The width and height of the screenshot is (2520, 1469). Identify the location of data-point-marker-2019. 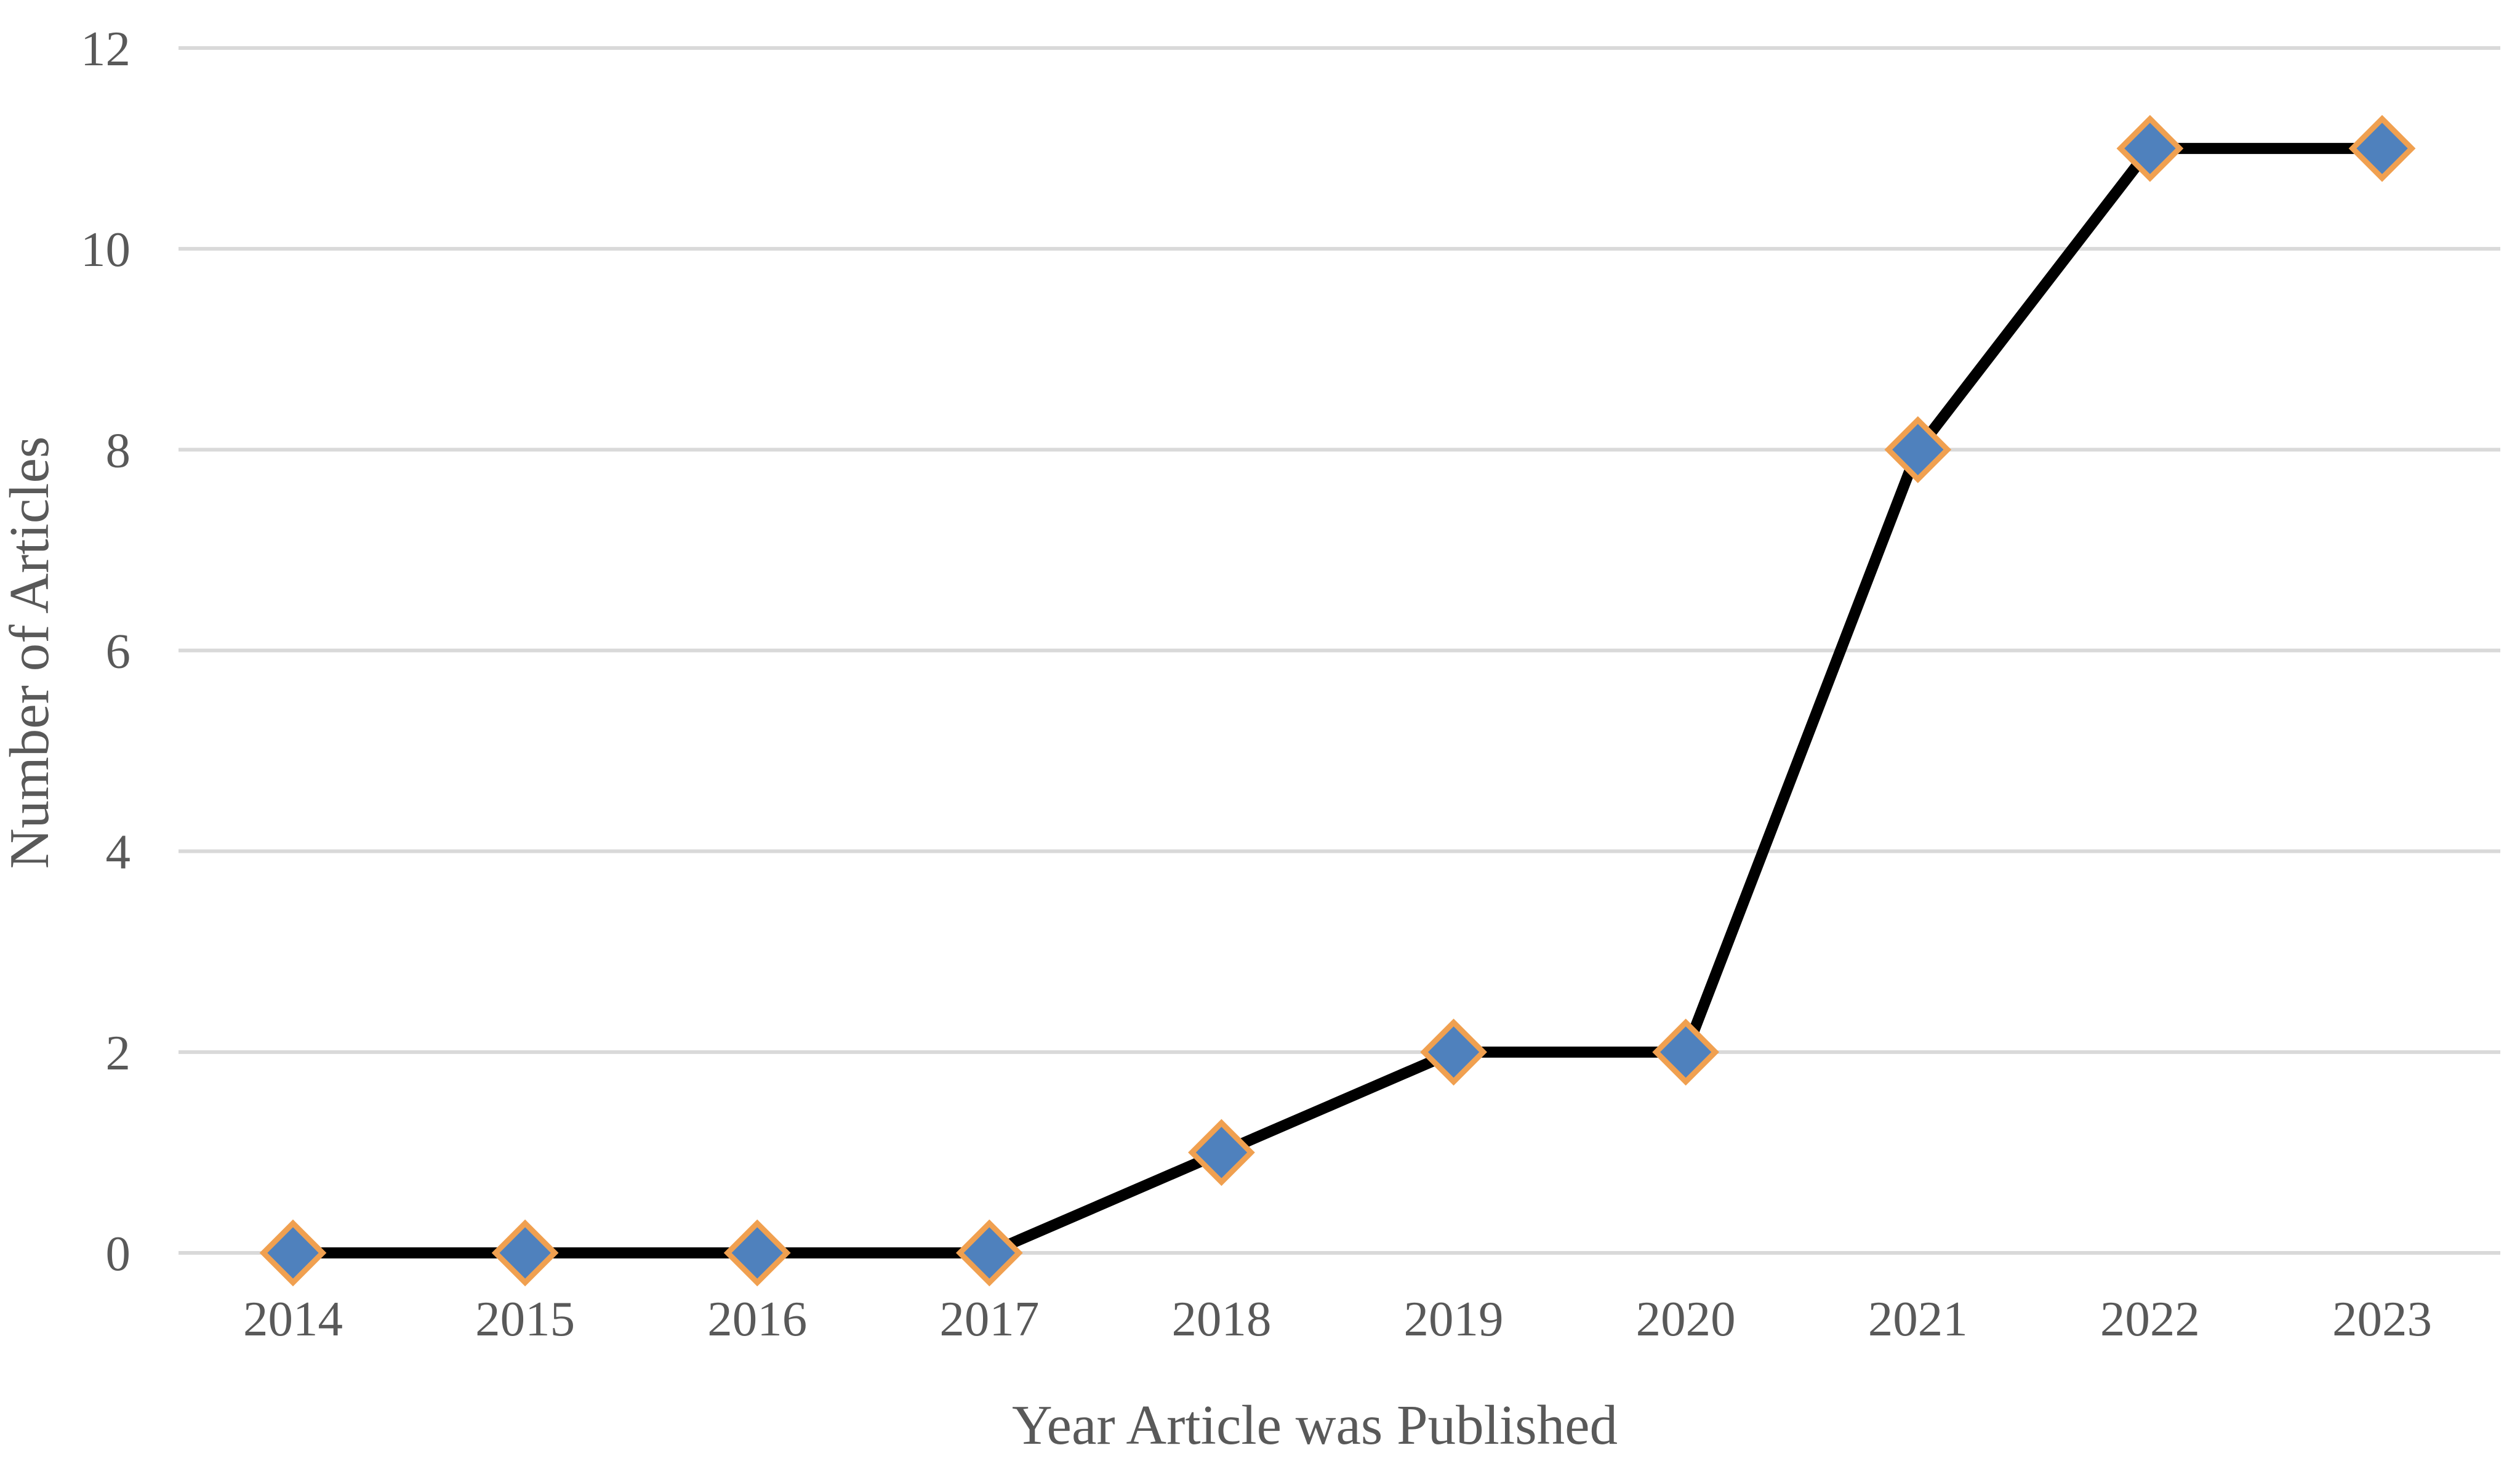
(1453, 1052).